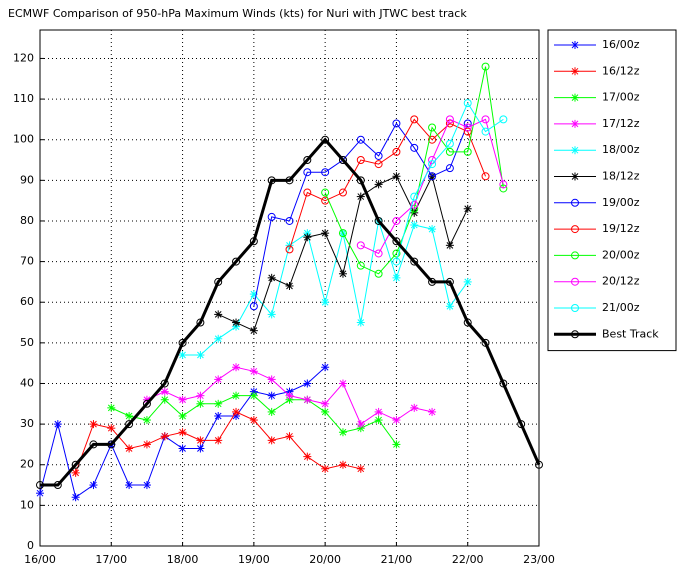  What do you see at coordinates (325, 559) in the screenshot?
I see `x-tick-label: 20/00` at bounding box center [325, 559].